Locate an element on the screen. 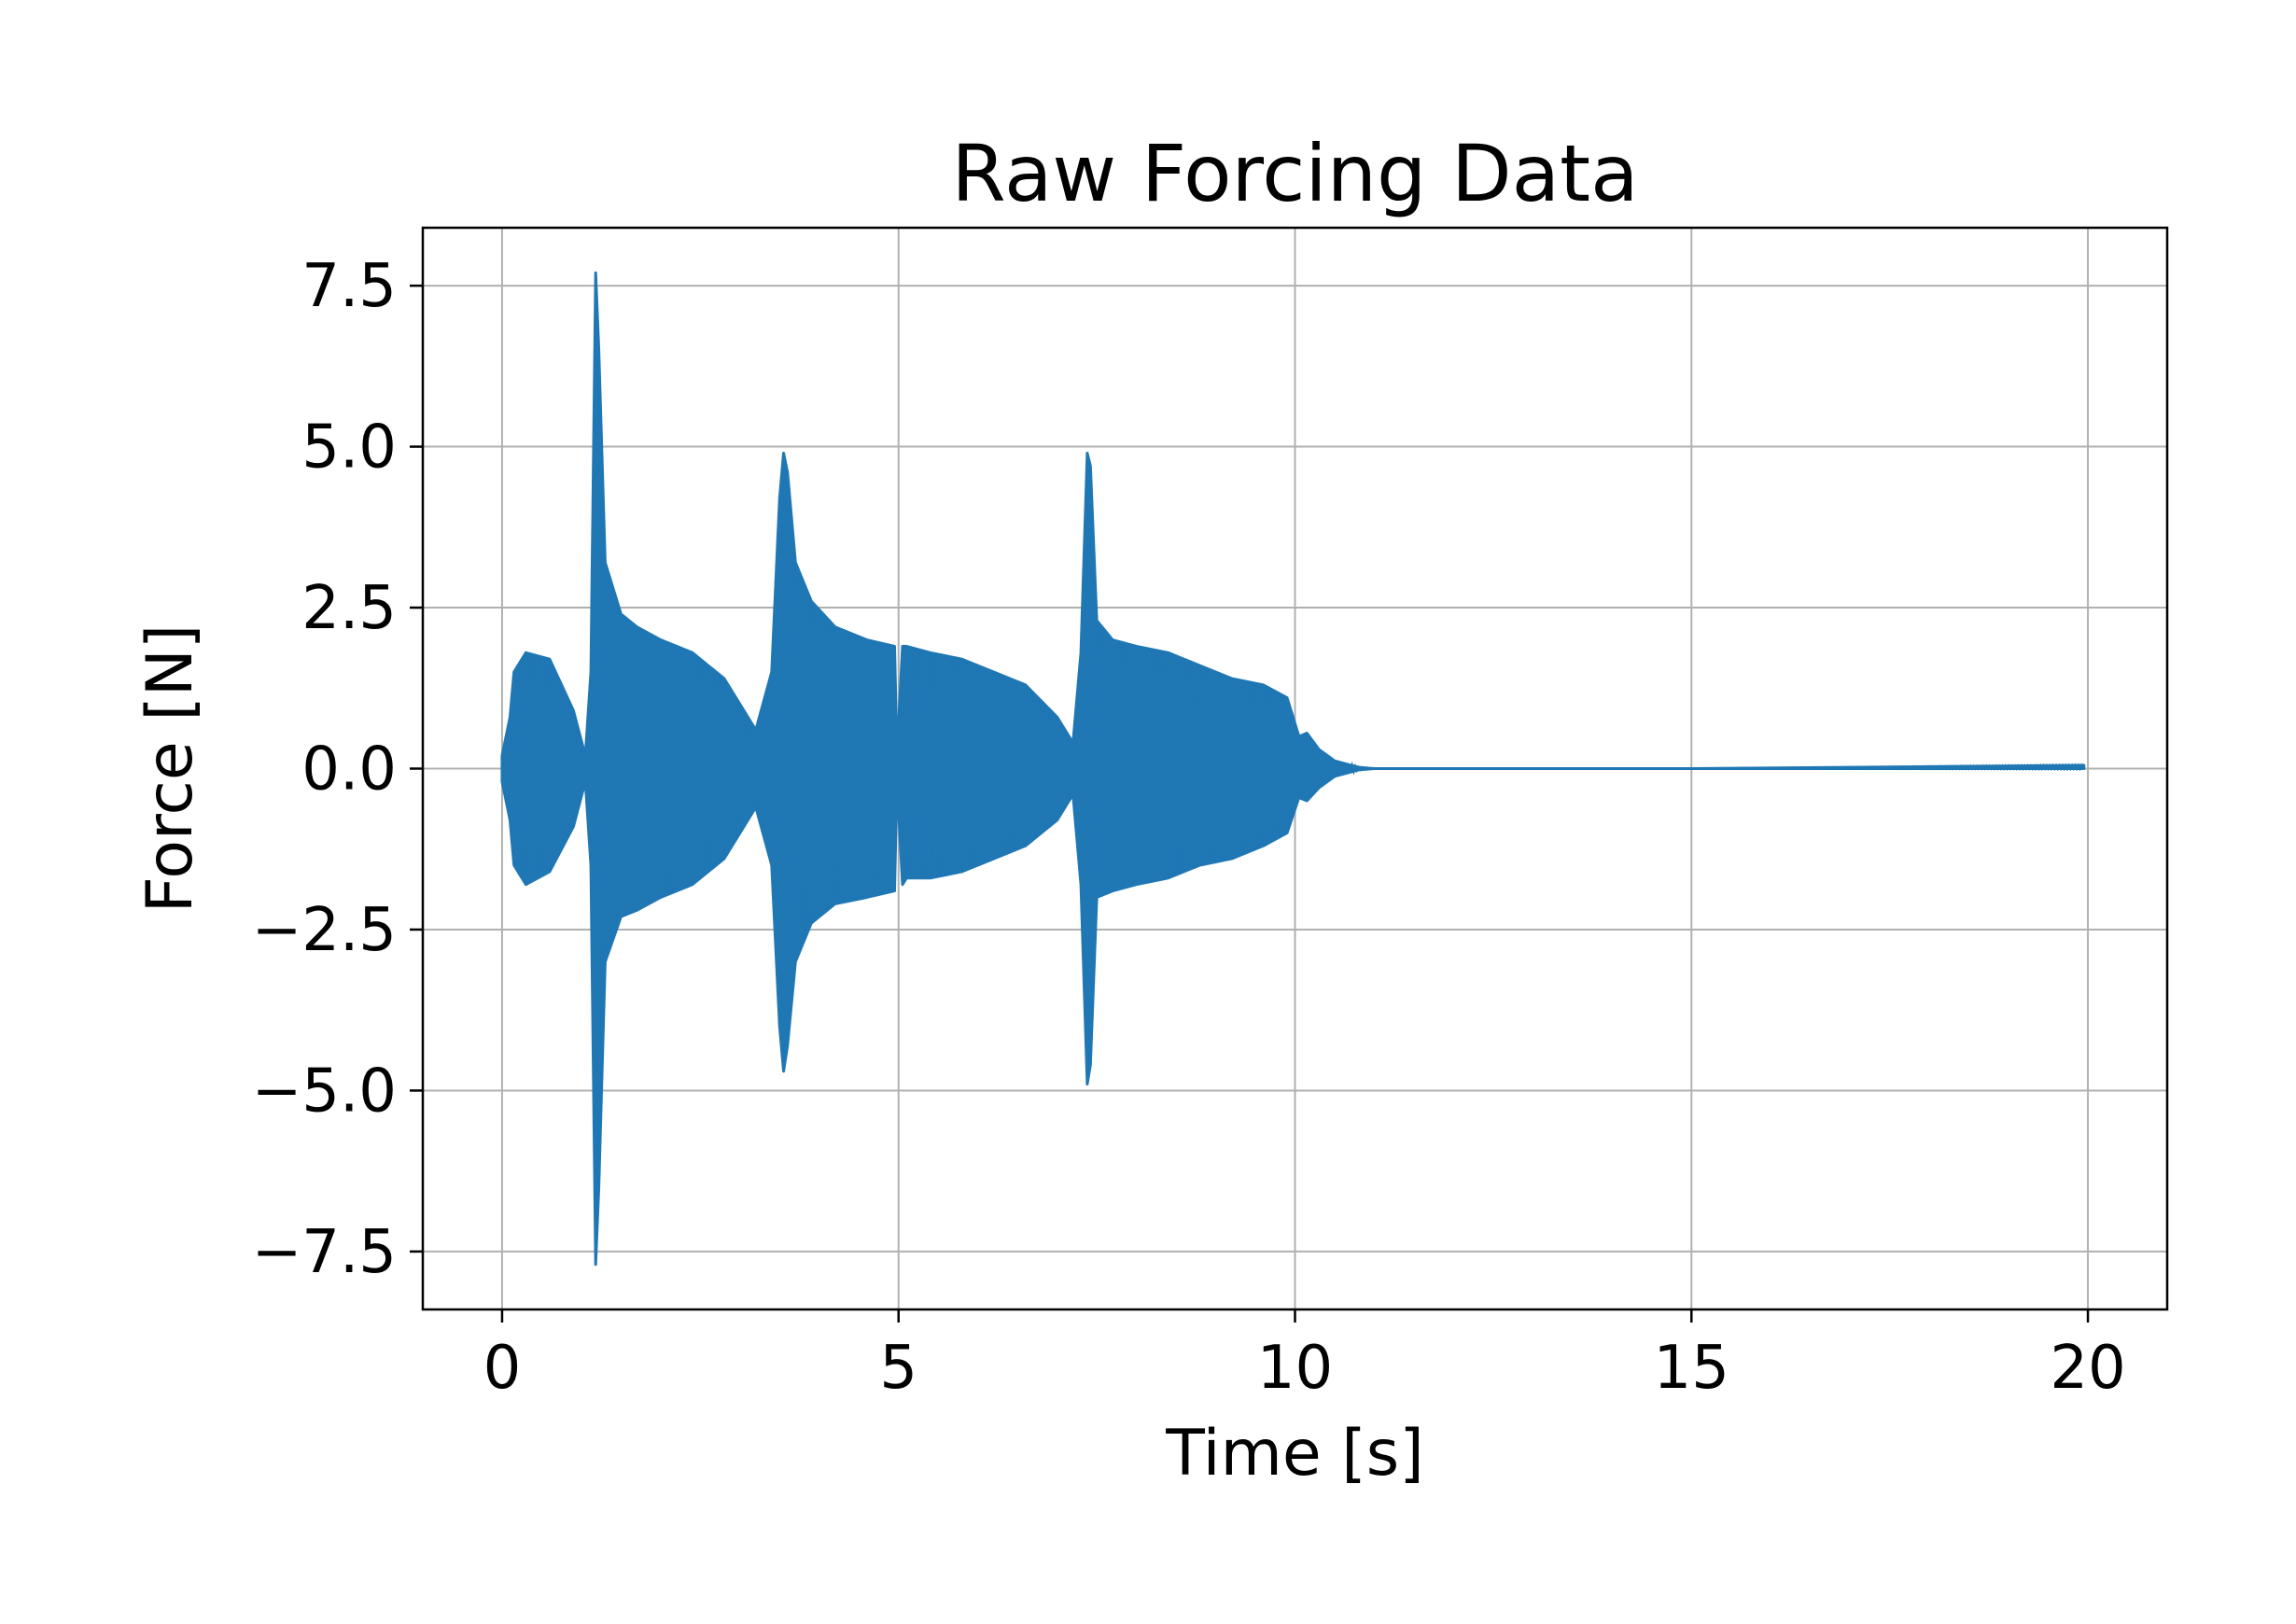 This screenshot has width=2296, height=1624. y-tick-label: 5.0 is located at coordinates (349, 448).